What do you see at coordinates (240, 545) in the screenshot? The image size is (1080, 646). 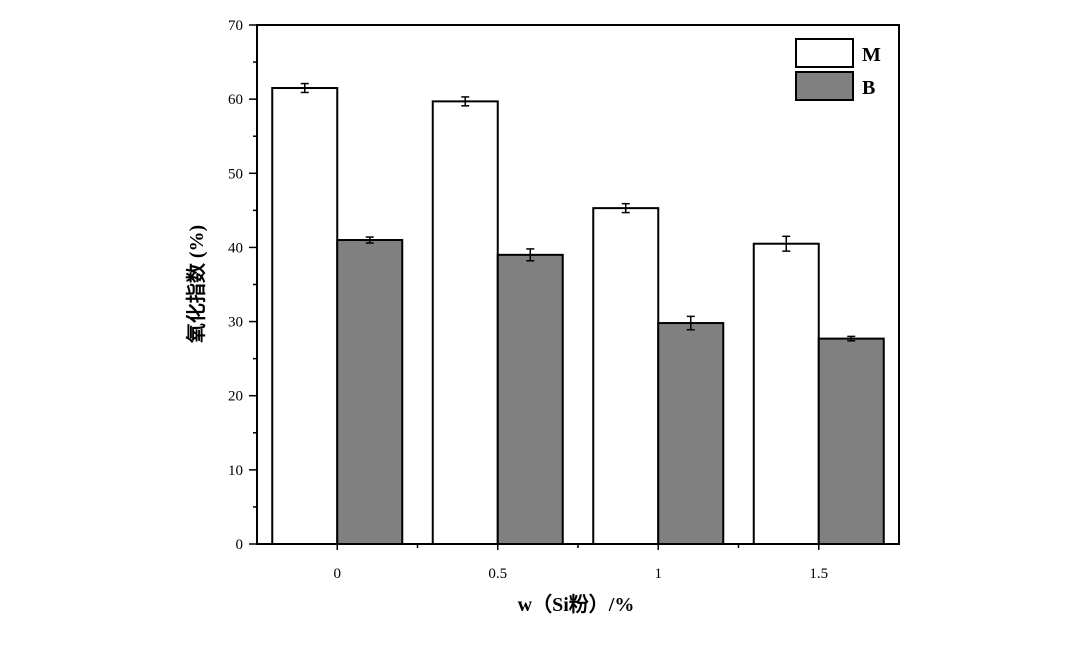 I see `y-tick-label-0: 0` at bounding box center [240, 545].